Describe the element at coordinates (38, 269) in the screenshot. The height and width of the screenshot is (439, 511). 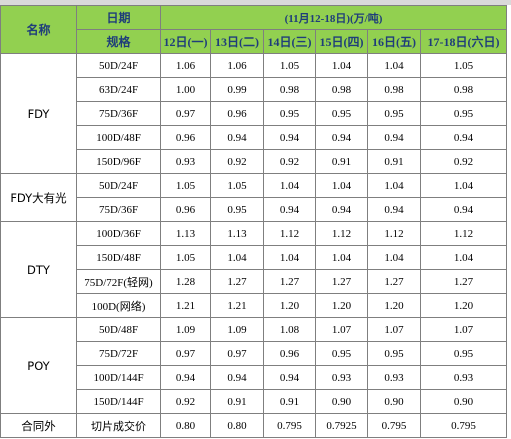
I see `product-name-cell: DTY` at that location.